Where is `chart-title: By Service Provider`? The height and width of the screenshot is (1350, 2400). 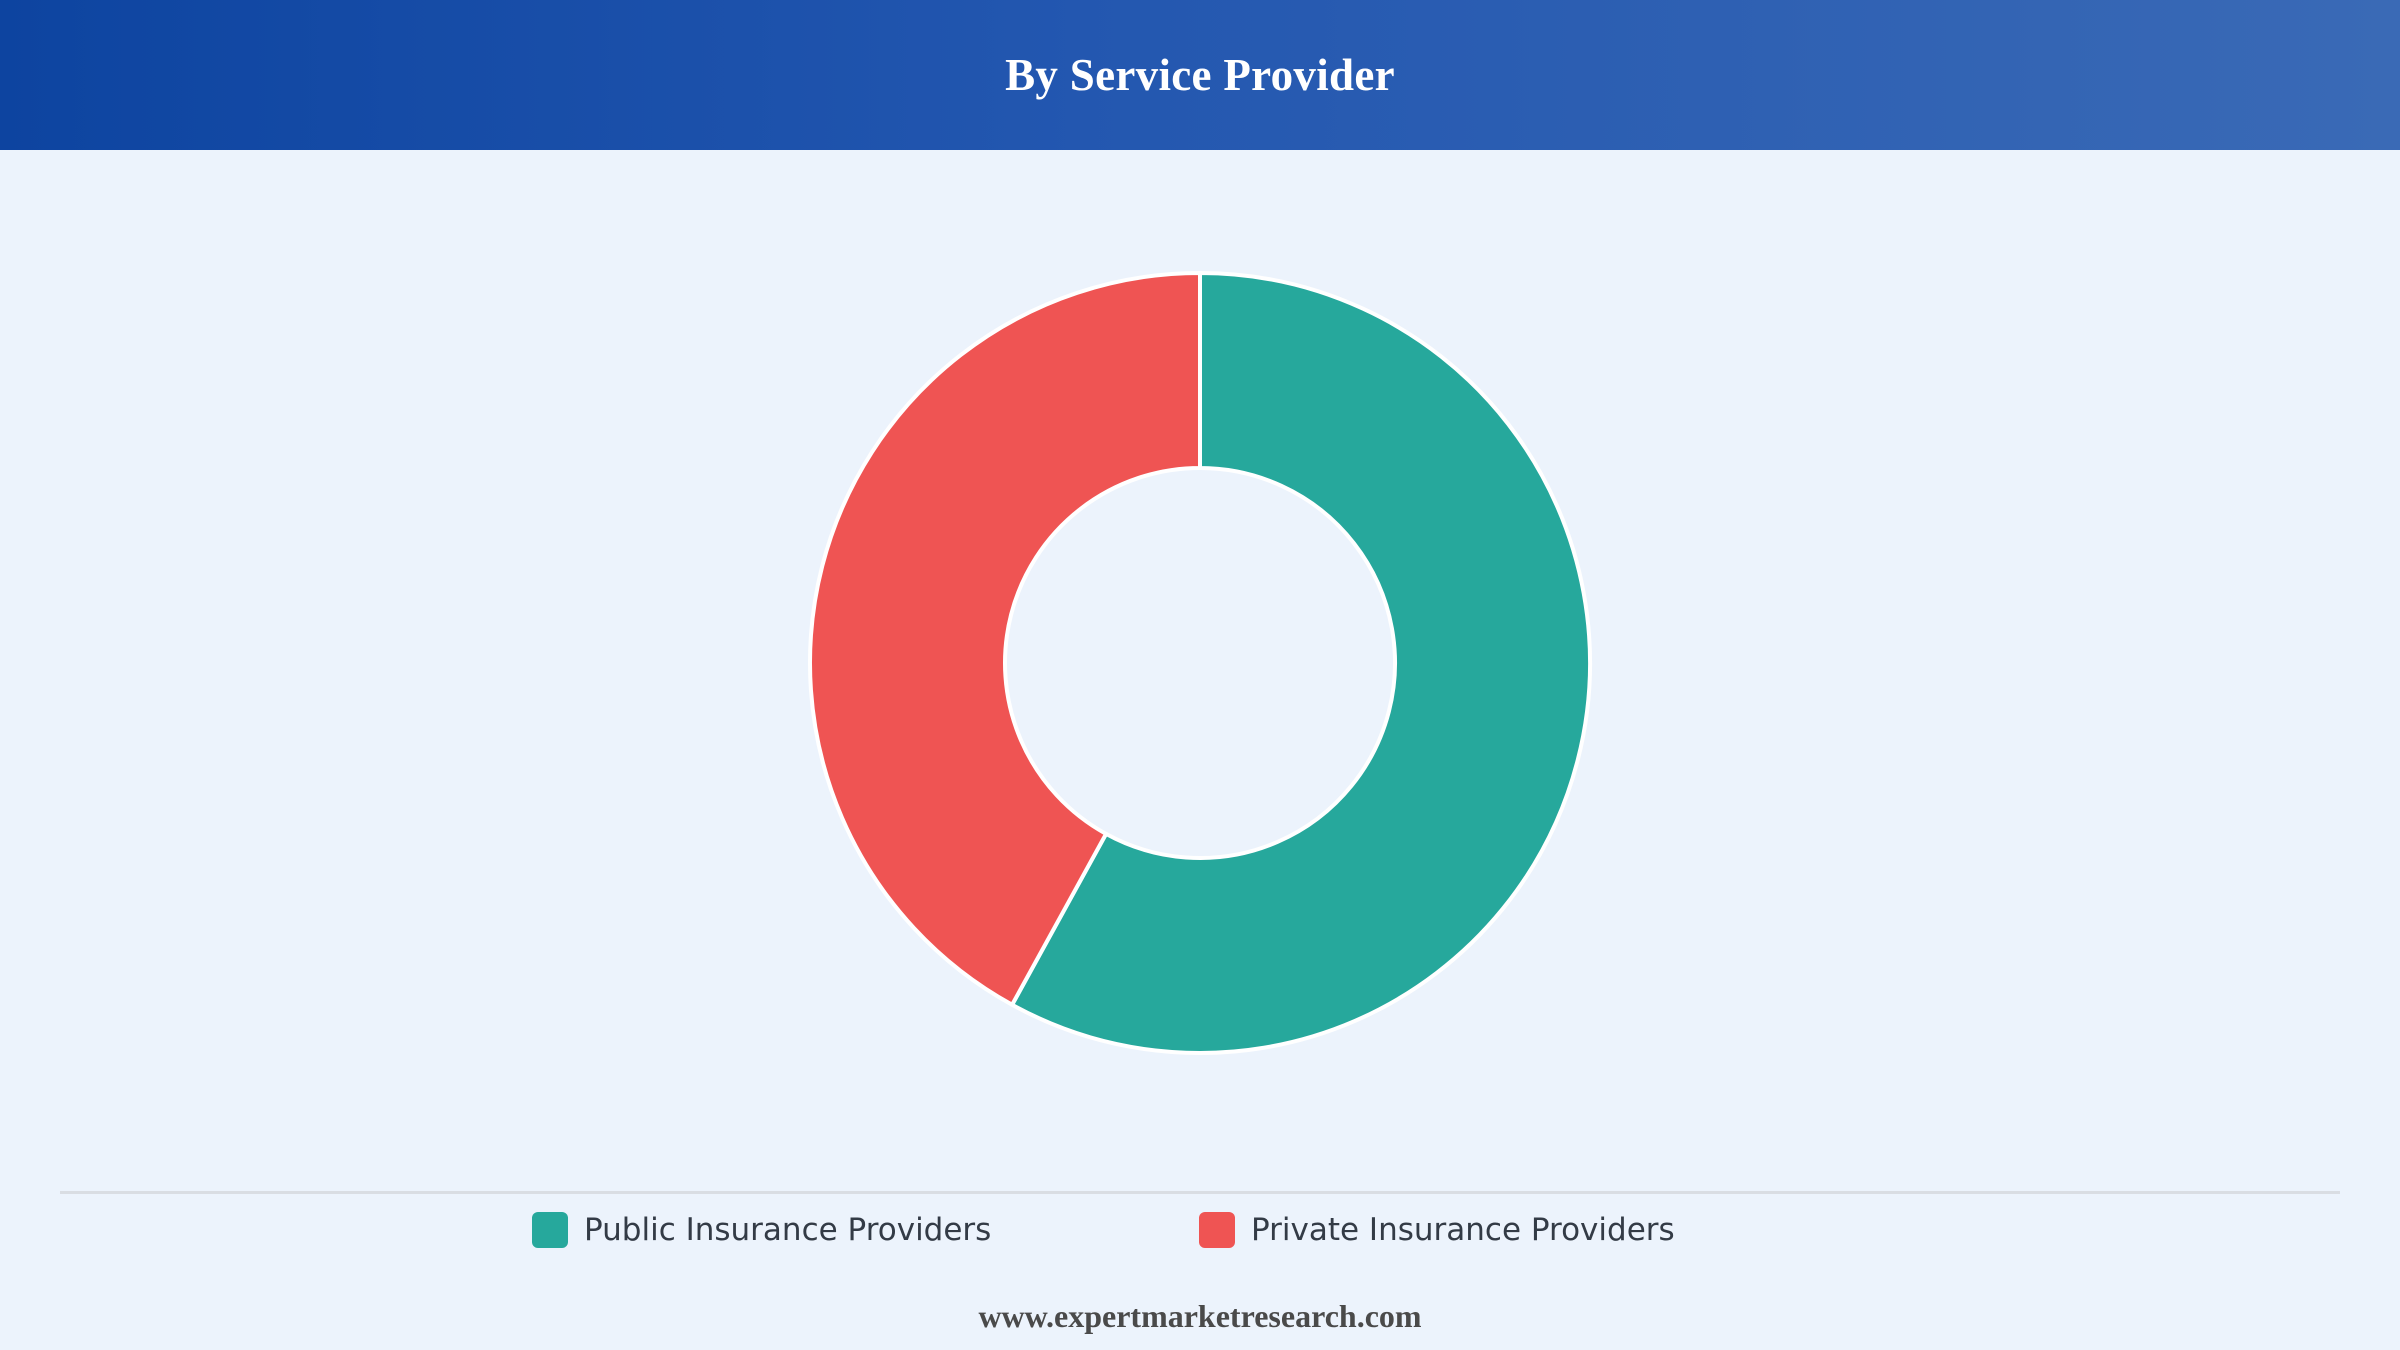 chart-title: By Service Provider is located at coordinates (1200, 75).